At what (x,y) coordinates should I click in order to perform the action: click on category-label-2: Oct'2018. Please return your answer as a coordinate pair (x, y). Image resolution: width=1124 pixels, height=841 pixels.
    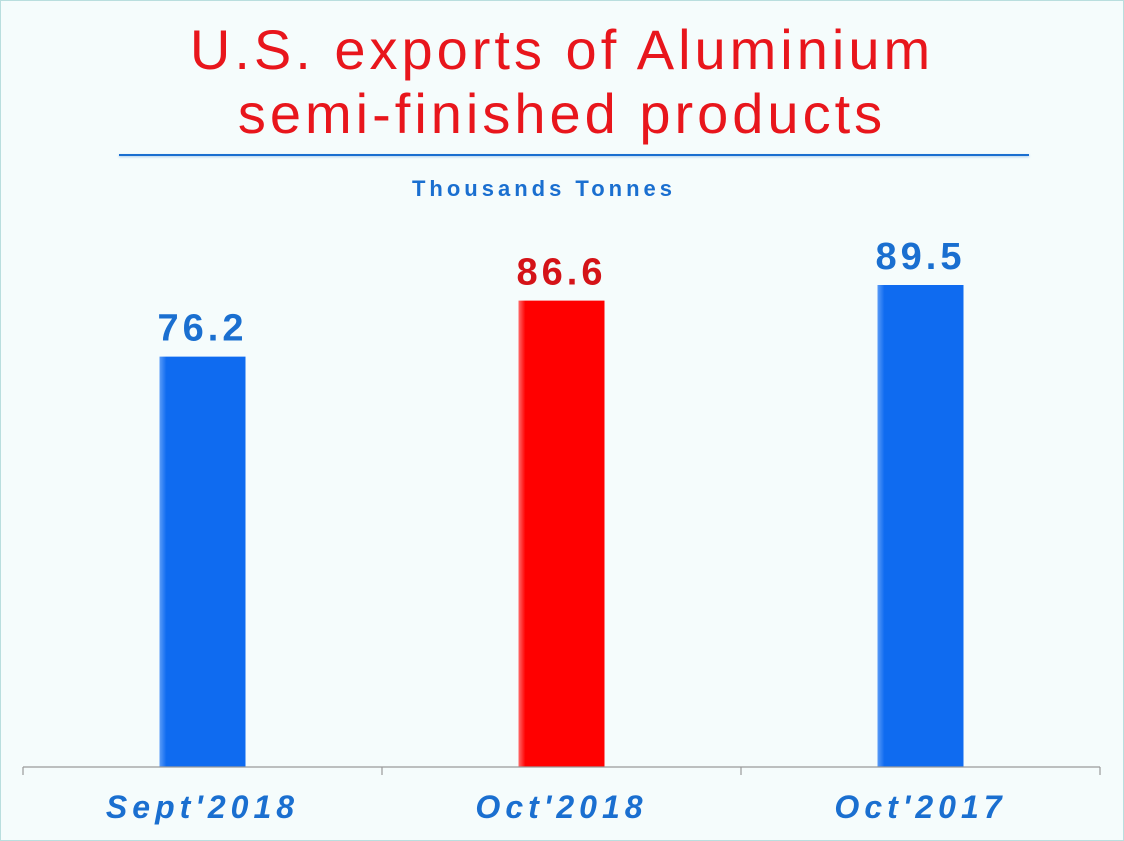
    Looking at the image, I should click on (561, 807).